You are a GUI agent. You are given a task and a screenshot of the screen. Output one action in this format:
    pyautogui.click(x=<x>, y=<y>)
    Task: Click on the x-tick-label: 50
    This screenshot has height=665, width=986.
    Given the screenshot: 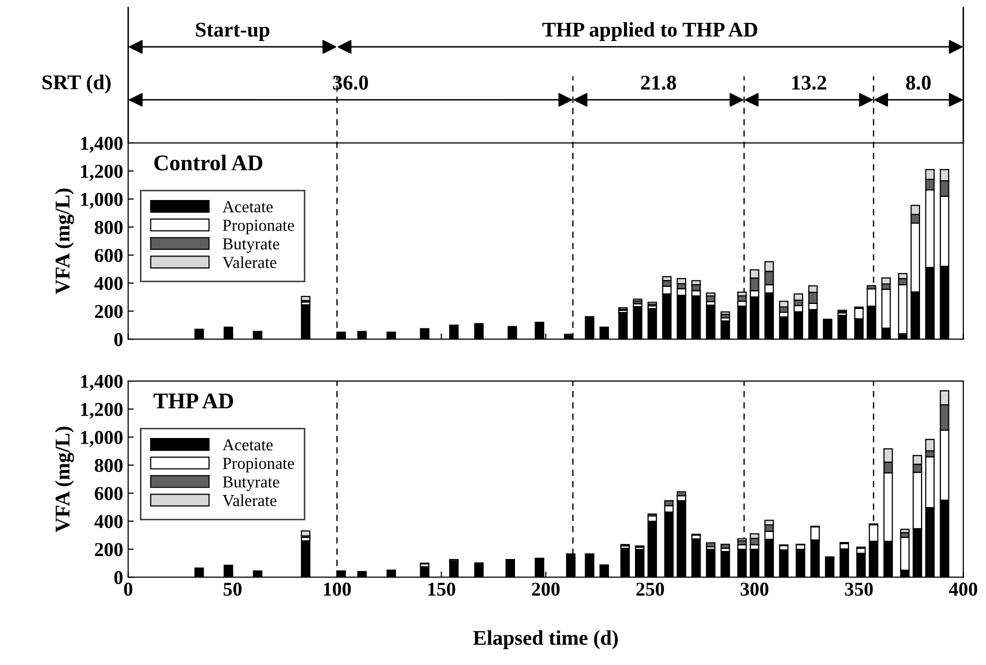 What is the action you would take?
    pyautogui.click(x=233, y=589)
    